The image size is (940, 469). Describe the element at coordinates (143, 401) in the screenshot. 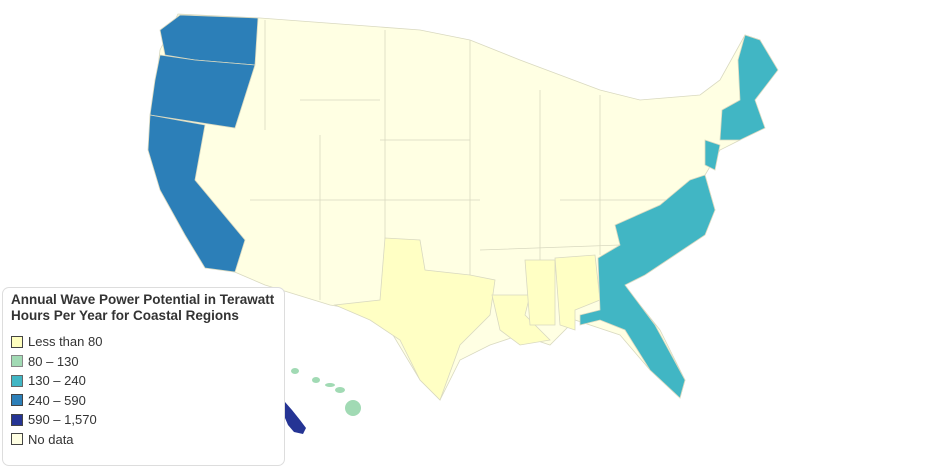

I see `legend-item: 240 – 590` at that location.